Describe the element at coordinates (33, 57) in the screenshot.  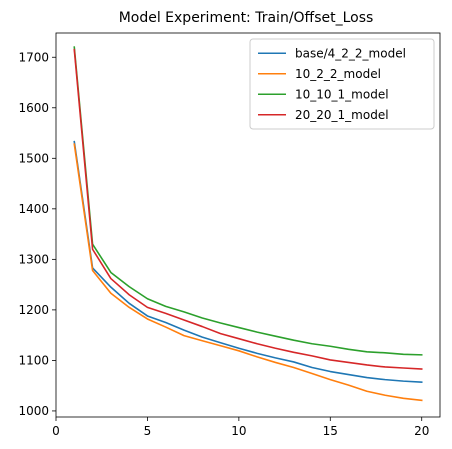
I see `y-tick-label: 1700` at that location.